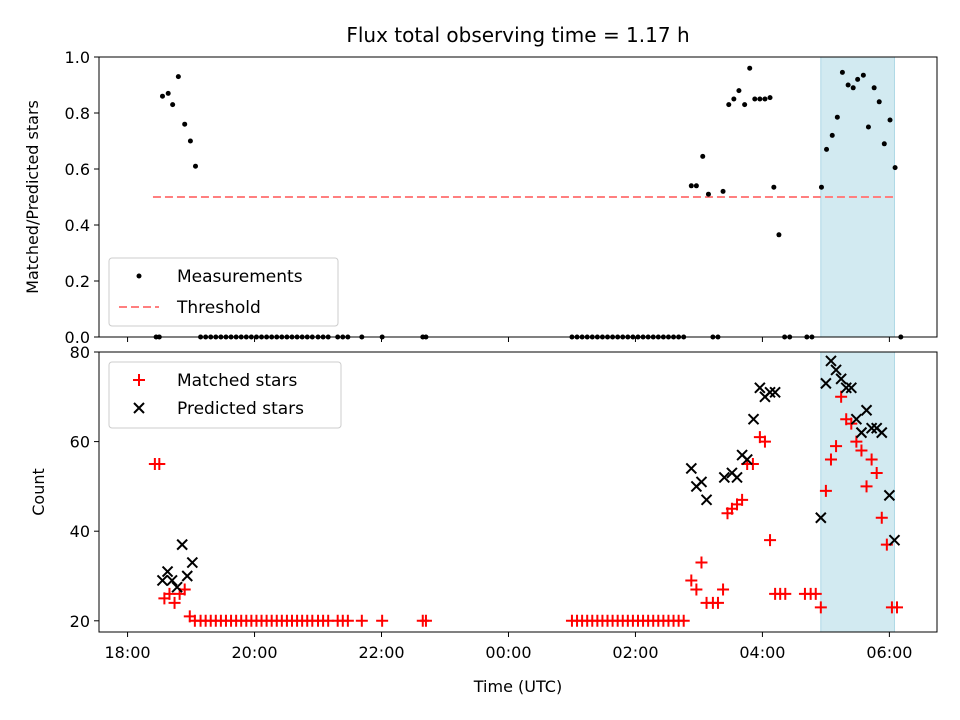  What do you see at coordinates (139, 408) in the screenshot?
I see `legend-predicted-marker` at bounding box center [139, 408].